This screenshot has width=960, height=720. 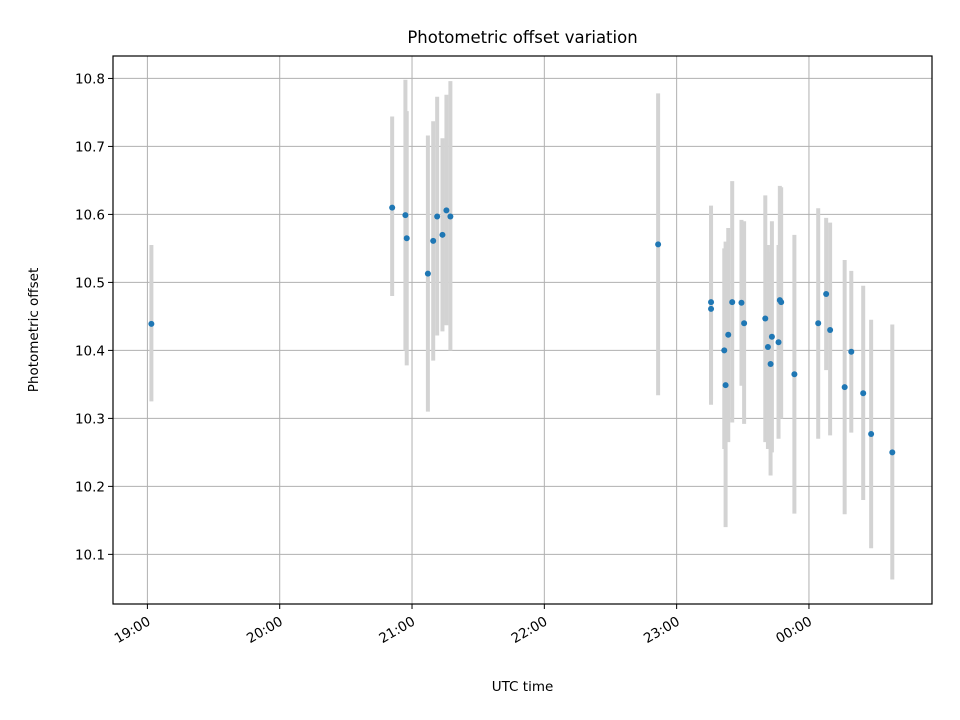 What do you see at coordinates (523, 687) in the screenshot?
I see `x-axis-label: UTC time` at bounding box center [523, 687].